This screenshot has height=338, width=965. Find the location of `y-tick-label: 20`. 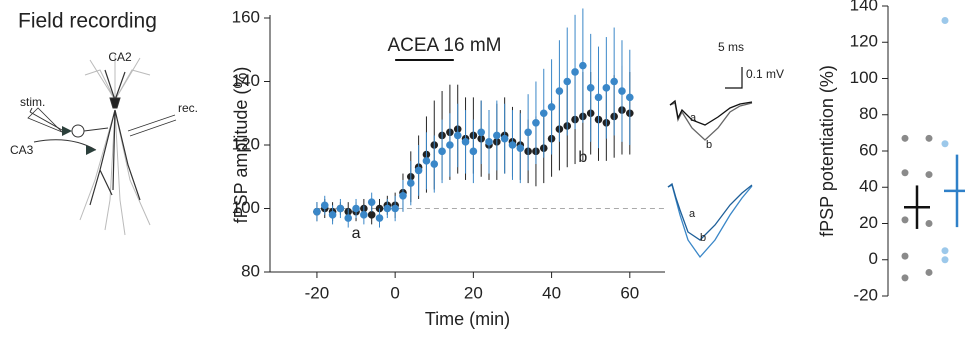

y-tick-label: 20 is located at coordinates (868, 222).